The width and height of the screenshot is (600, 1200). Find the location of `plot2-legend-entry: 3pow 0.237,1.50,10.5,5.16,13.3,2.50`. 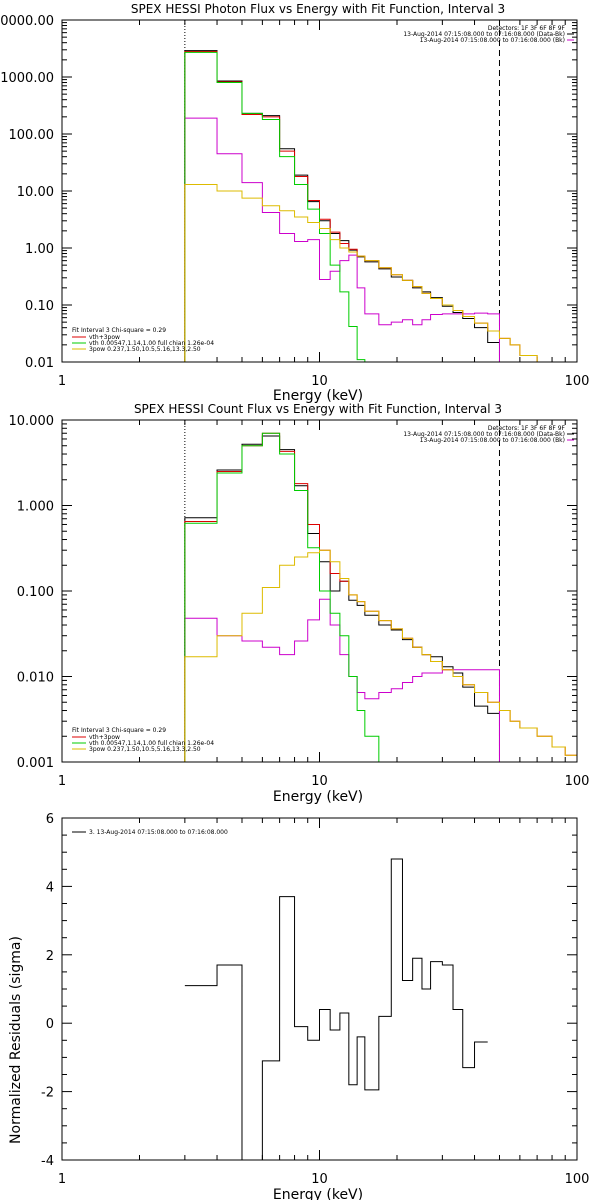

plot2-legend-entry: 3pow 0.237,1.50,10.5,5.16,13.3,2.50 is located at coordinates (145, 749).